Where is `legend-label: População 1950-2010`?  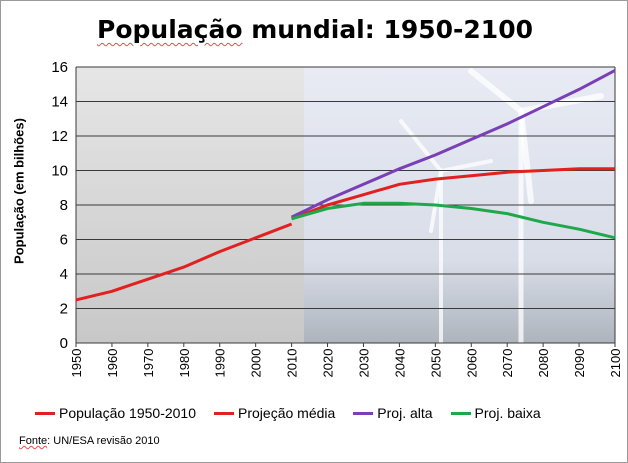 legend-label: População 1950-2010 is located at coordinates (128, 413).